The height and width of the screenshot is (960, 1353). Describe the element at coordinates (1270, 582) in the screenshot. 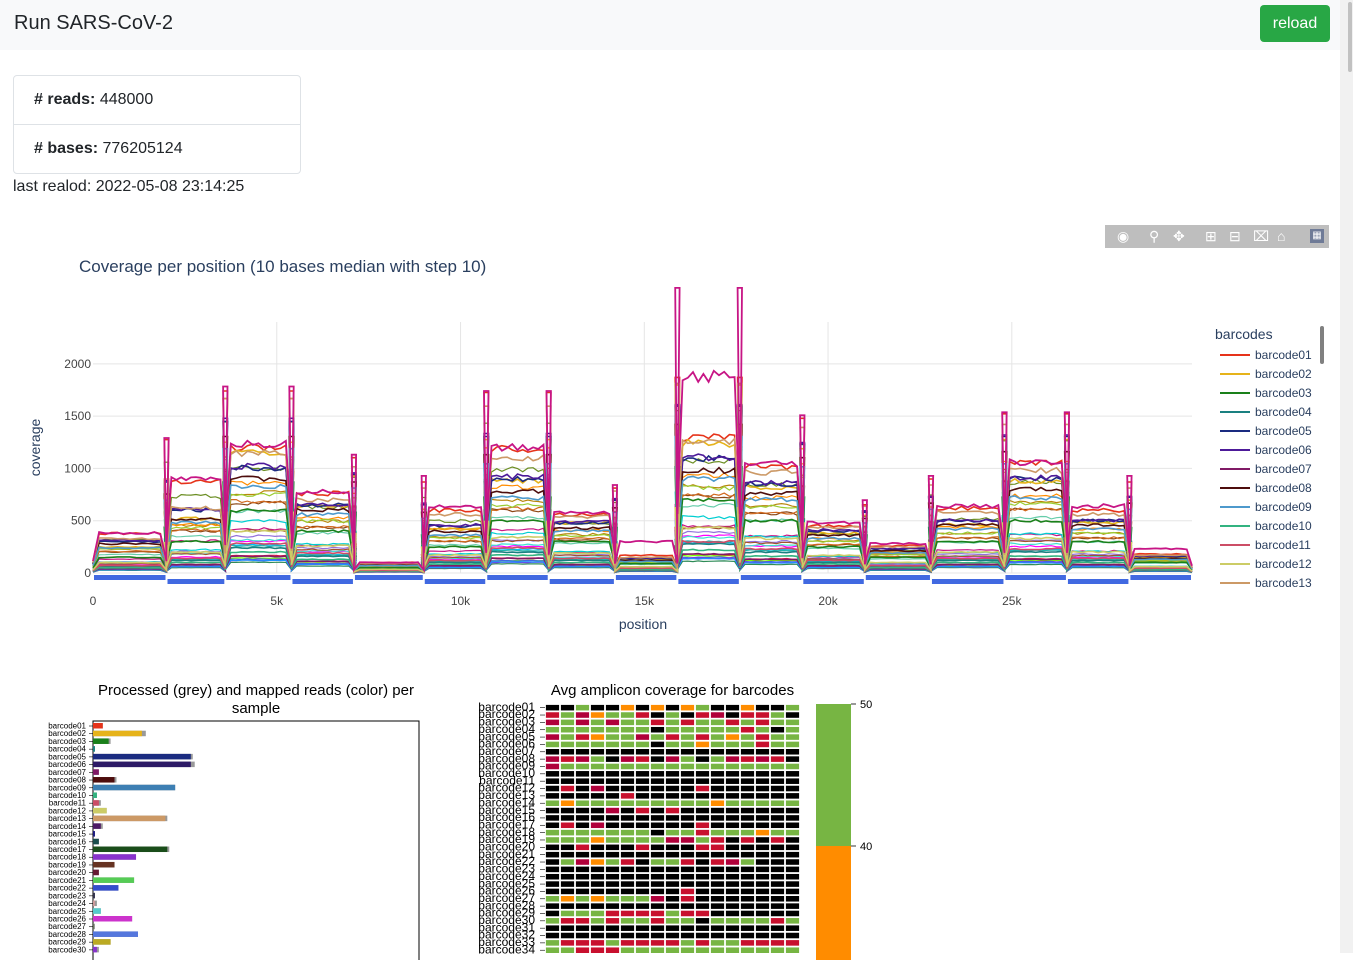

I see `legend-item-barcode13: barcode13` at that location.